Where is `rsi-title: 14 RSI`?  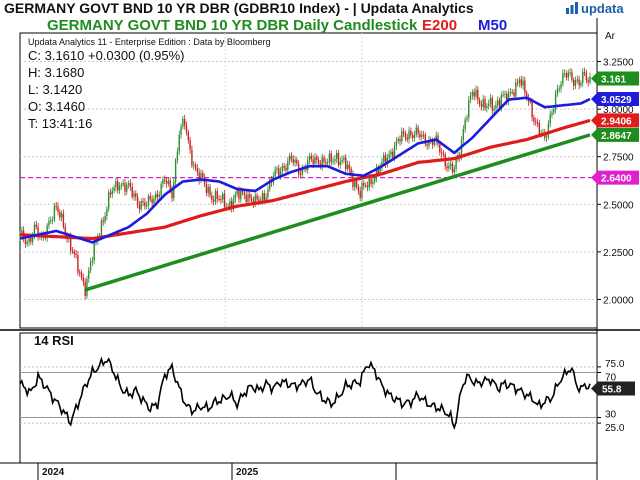
rsi-title: 14 RSI is located at coordinates (54, 340).